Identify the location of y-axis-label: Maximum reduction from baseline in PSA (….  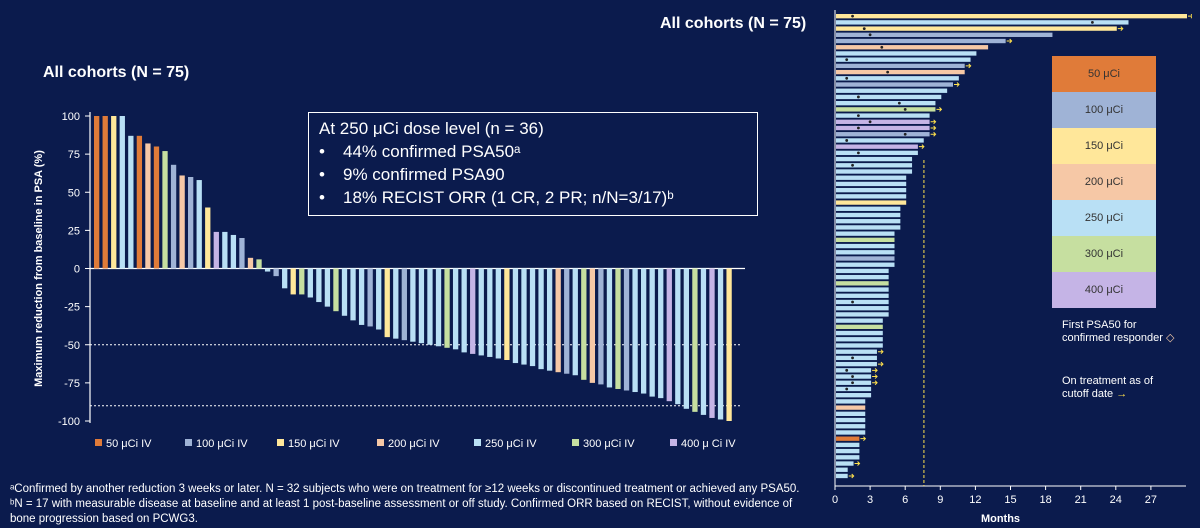
(39, 268).